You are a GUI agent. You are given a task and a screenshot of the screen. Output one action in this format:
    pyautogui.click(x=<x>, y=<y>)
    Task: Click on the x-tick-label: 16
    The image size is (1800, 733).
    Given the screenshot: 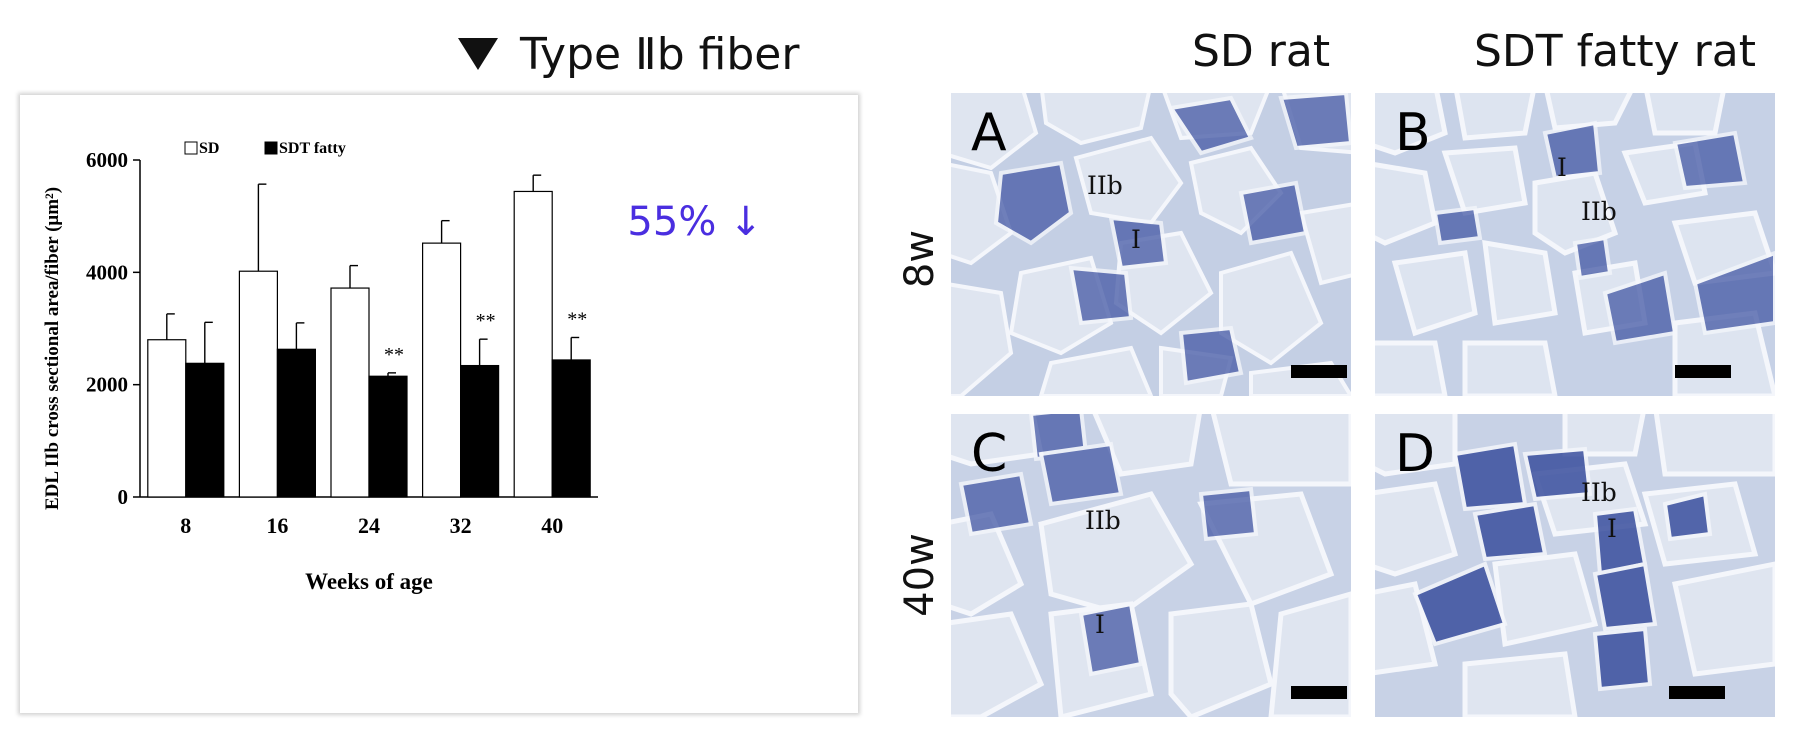 What is the action you would take?
    pyautogui.click(x=277, y=525)
    